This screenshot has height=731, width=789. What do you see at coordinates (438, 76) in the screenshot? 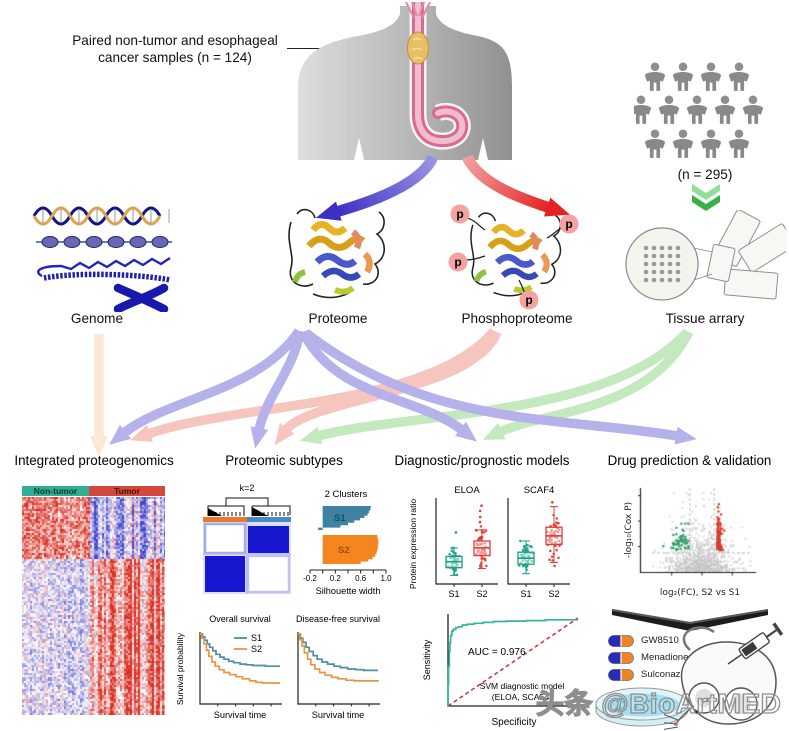
I see `esophagus-illustration` at bounding box center [438, 76].